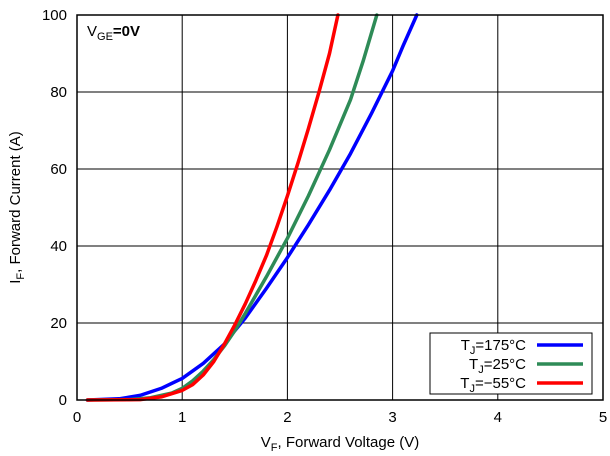 The height and width of the screenshot is (456, 610). I want to click on xlabel-rest: , Forward Voltage (V), so click(349, 442).